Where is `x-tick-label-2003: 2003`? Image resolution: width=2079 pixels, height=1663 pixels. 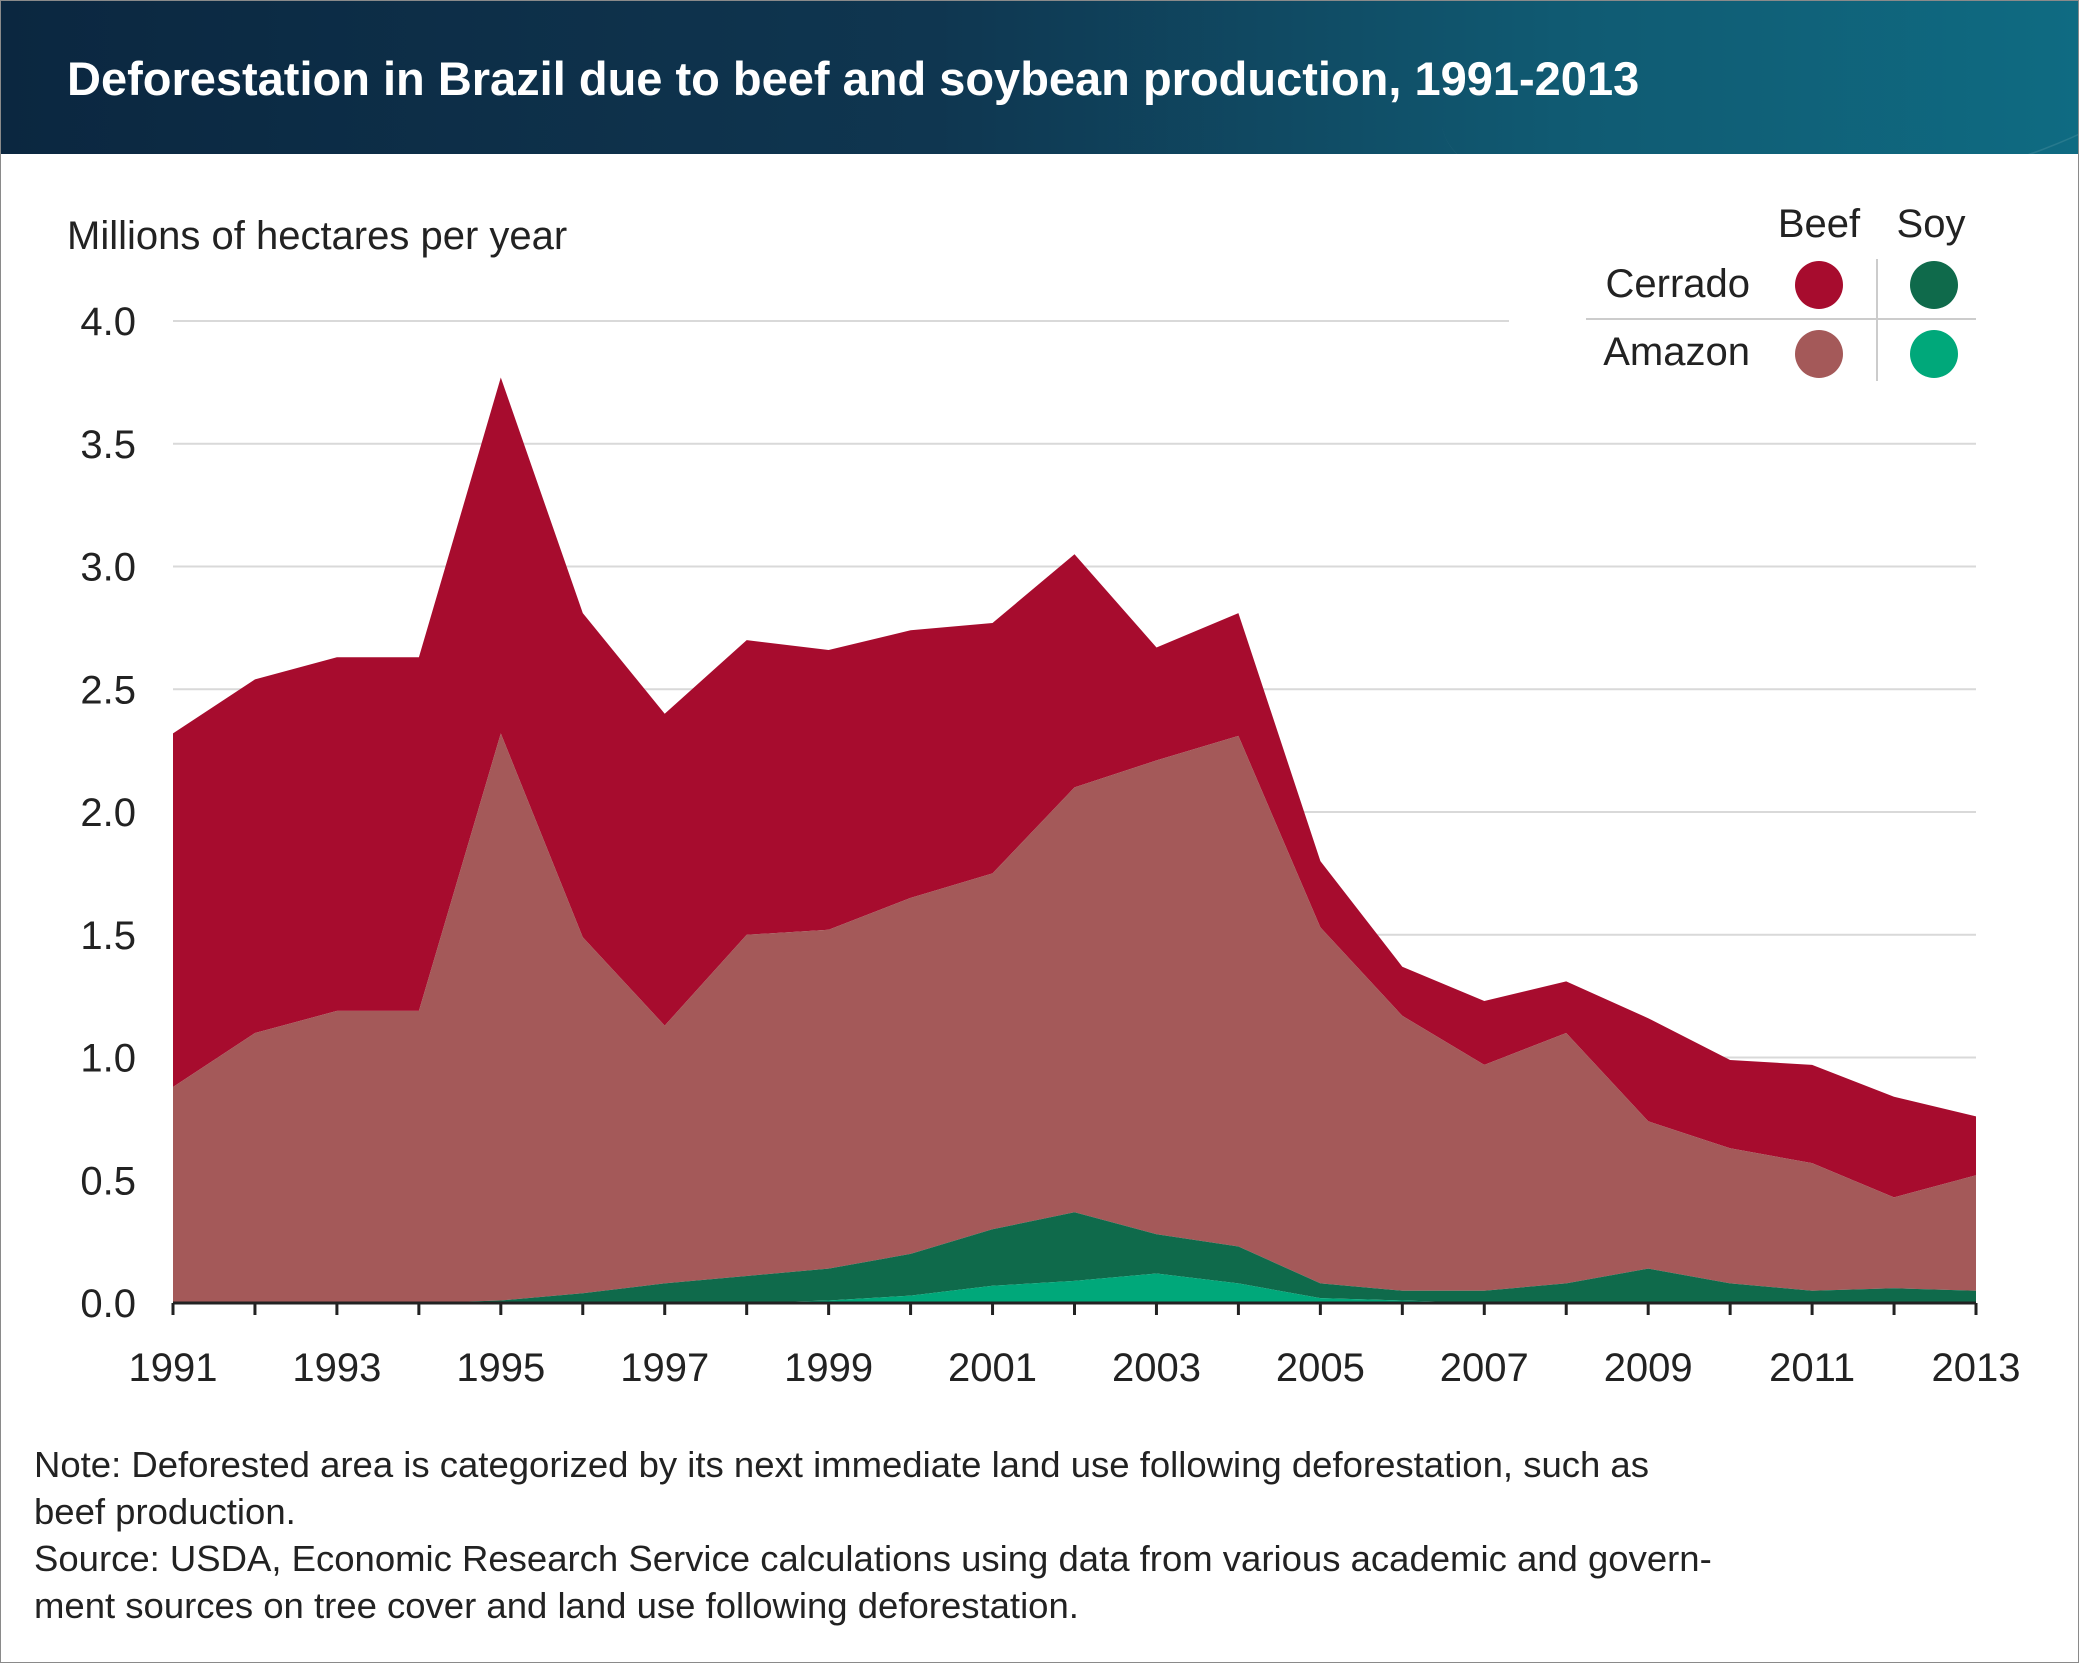 x-tick-label-2003: 2003 is located at coordinates (1156, 1368).